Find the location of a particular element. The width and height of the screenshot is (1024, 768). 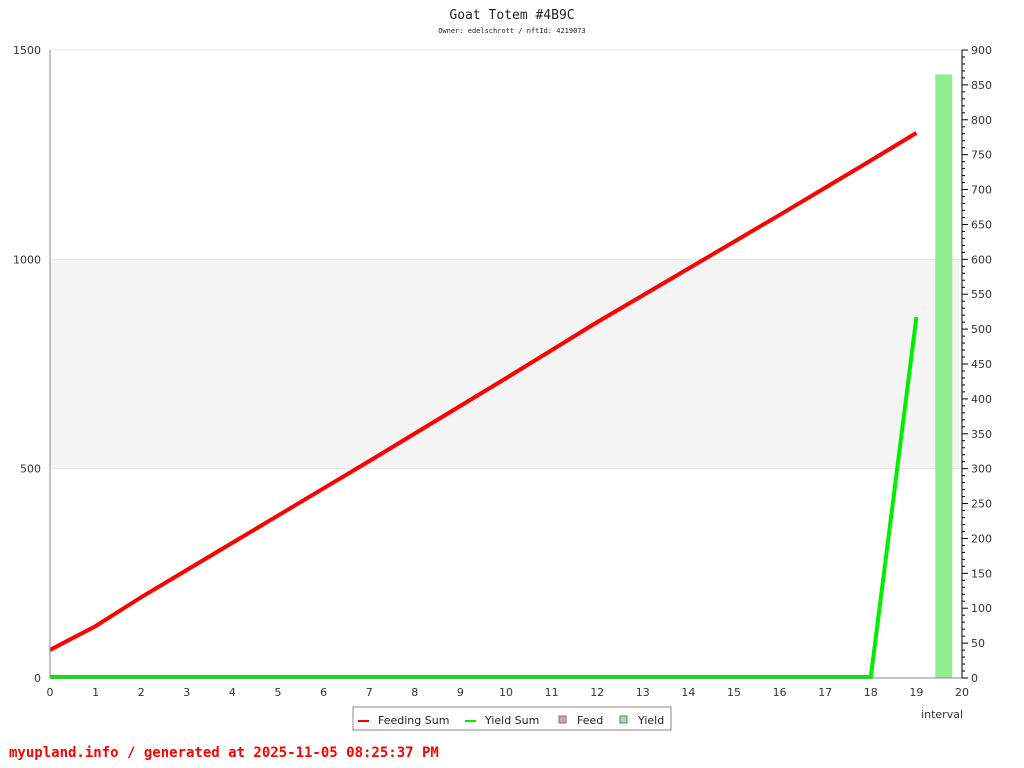

y-right-tick-label: 150 is located at coordinates (981, 573).